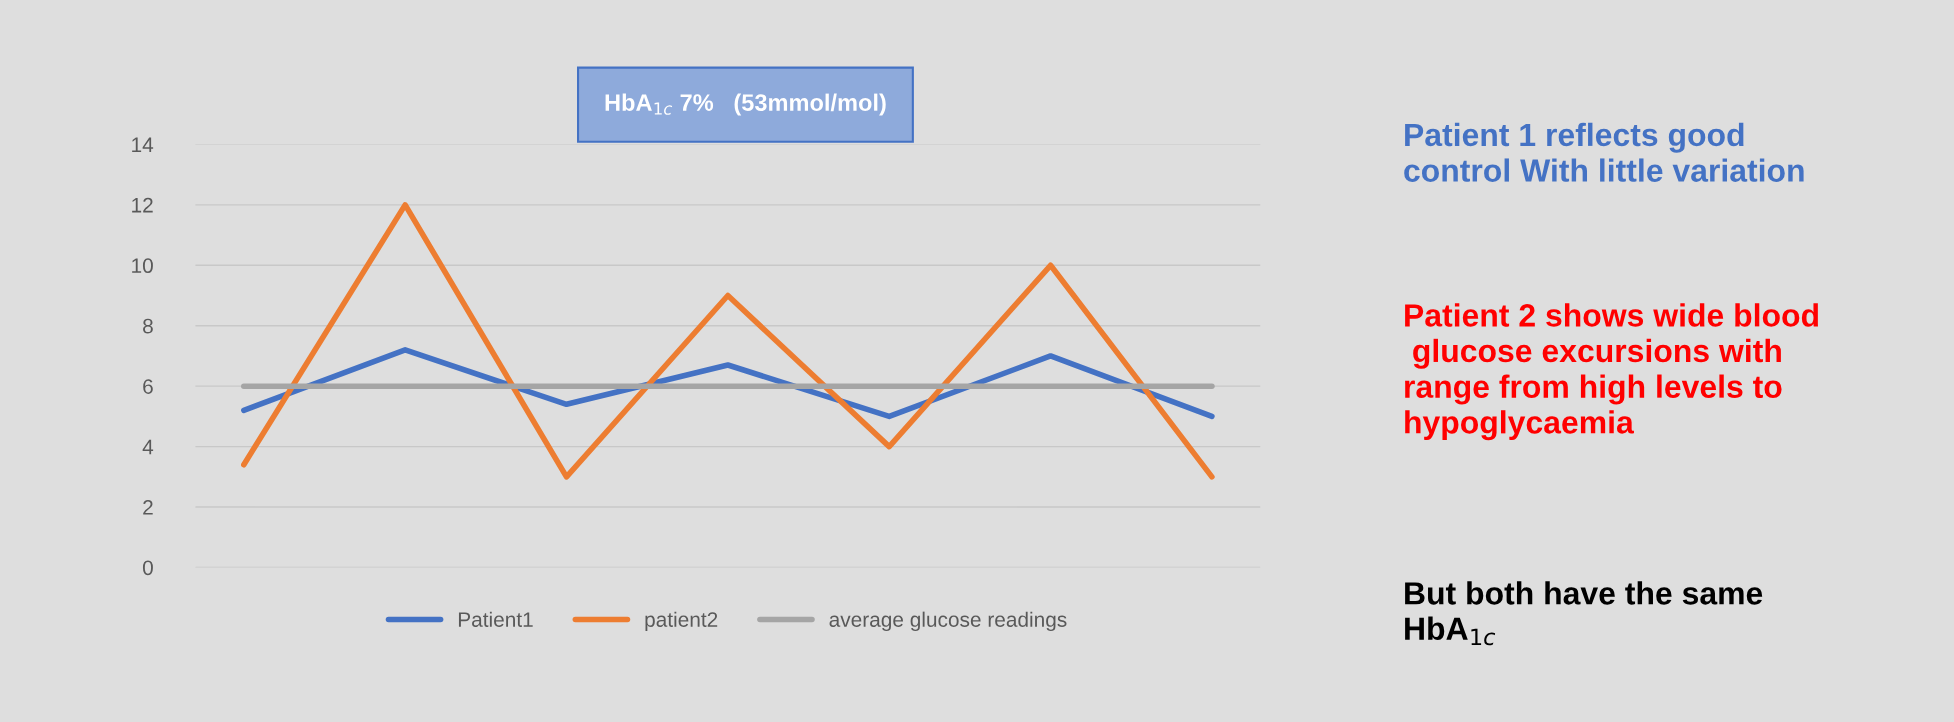 Image resolution: width=1954 pixels, height=722 pixels. I want to click on legend-label: average glucose readings, so click(948, 621).